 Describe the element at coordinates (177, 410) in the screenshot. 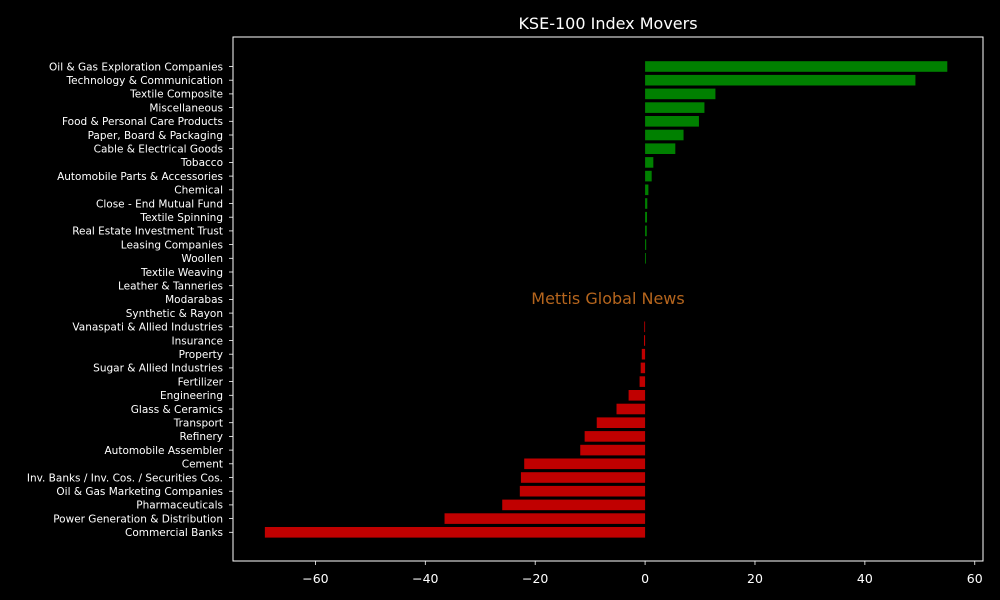

I see `category-label: Glass & Ceramics` at that location.